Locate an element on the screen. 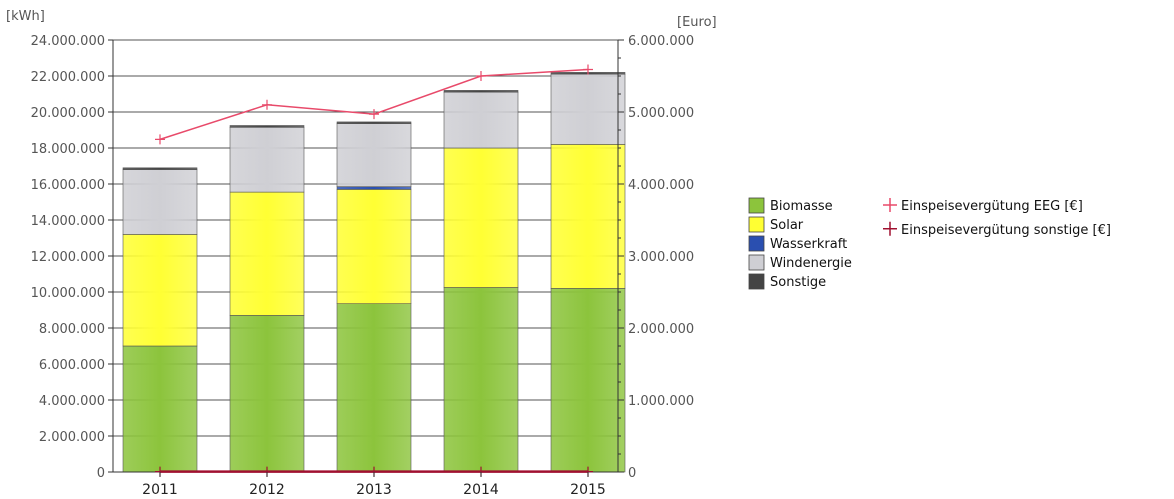 The width and height of the screenshot is (1174, 499). legend-label-sonstige: Einspeisevergütung sonstige [€] is located at coordinates (1006, 230).